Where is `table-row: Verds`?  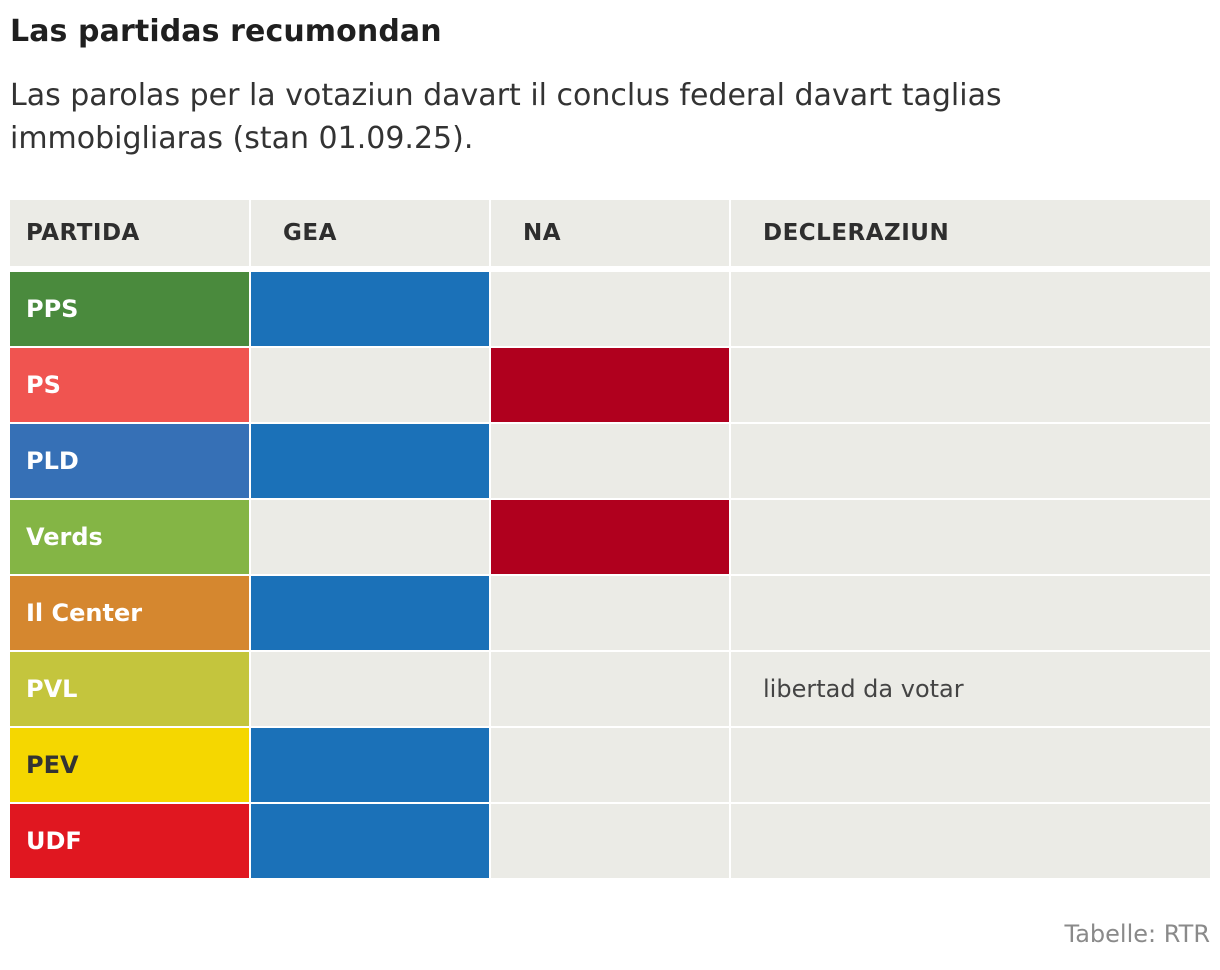
table-row: Verds is located at coordinates (610, 537).